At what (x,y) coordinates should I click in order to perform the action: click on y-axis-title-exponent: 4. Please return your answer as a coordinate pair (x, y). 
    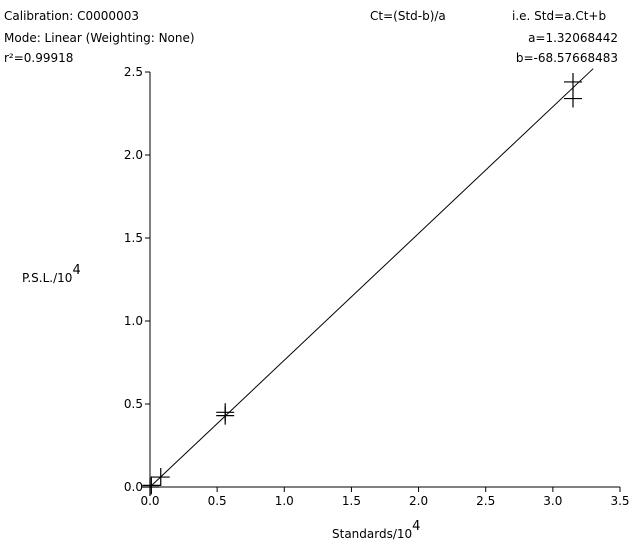
    Looking at the image, I should click on (76, 270).